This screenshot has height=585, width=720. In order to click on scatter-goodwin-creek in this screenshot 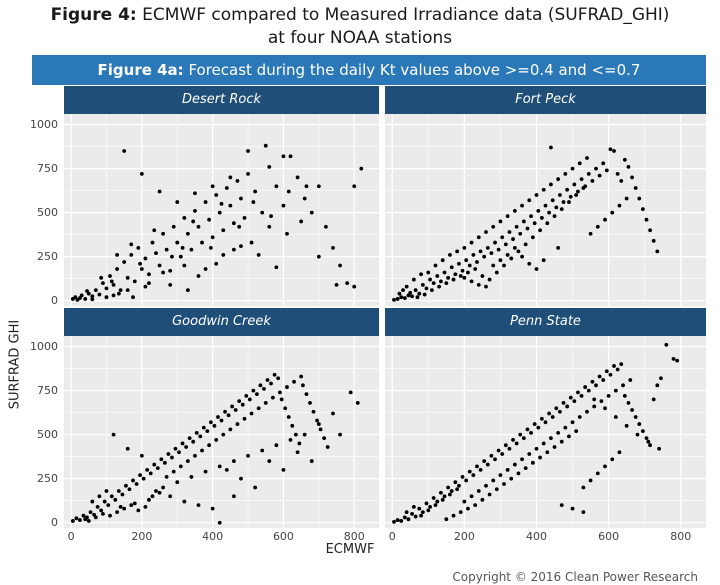, I will do `click(221, 432)`.